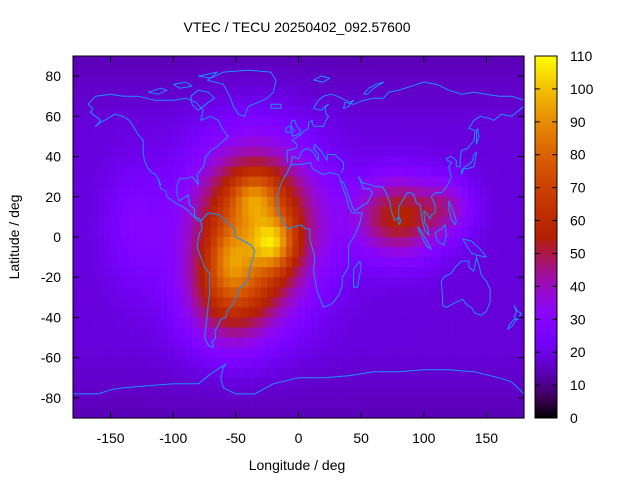 The height and width of the screenshot is (480, 640). What do you see at coordinates (158, 157) in the screenshot?
I see `coastline-north-america` at bounding box center [158, 157].